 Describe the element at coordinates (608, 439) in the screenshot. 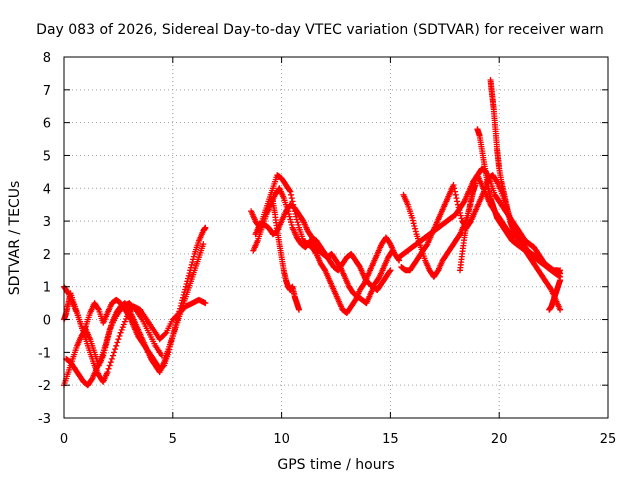

I see `x-tick-label: 25` at that location.